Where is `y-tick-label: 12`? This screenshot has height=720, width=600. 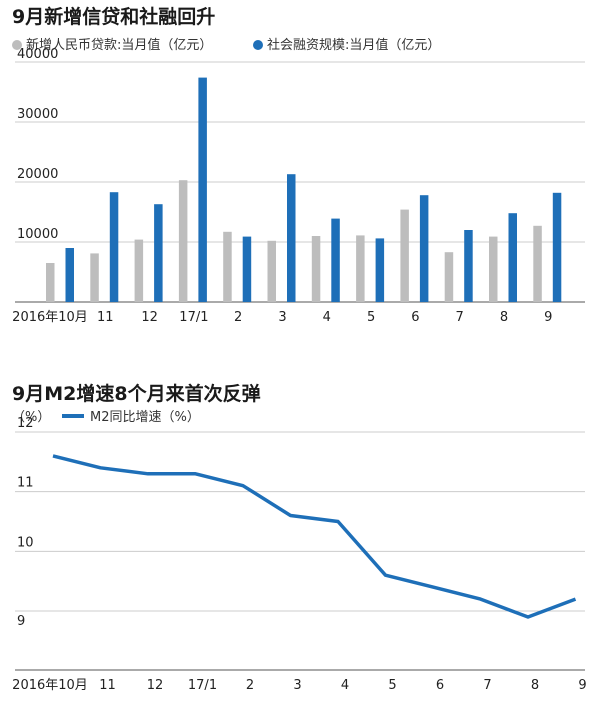
y-tick-label: 12 is located at coordinates (25, 423).